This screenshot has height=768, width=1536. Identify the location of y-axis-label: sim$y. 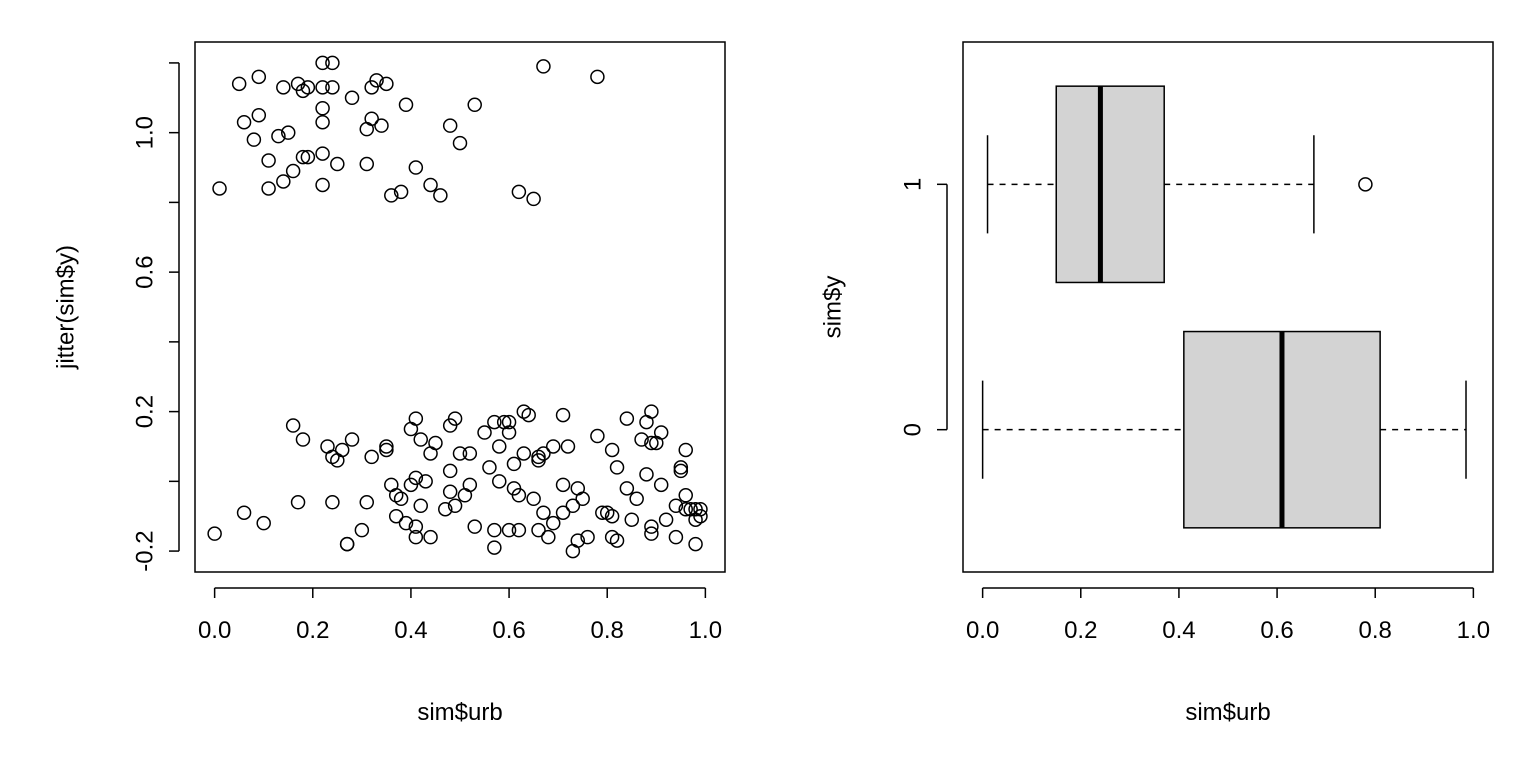
(833, 307).